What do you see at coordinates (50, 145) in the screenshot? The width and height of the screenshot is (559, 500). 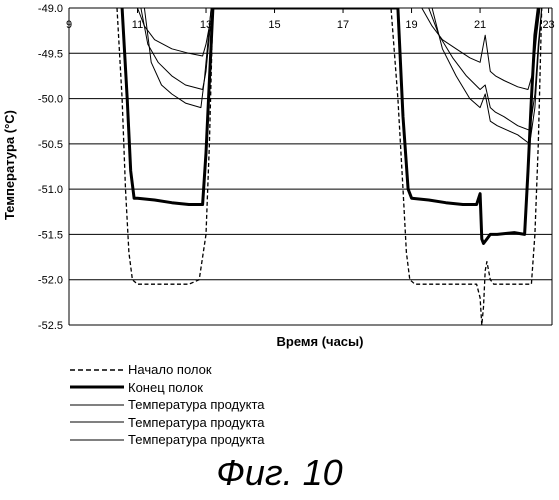 I see `y-tick-label: -50.5` at bounding box center [50, 145].